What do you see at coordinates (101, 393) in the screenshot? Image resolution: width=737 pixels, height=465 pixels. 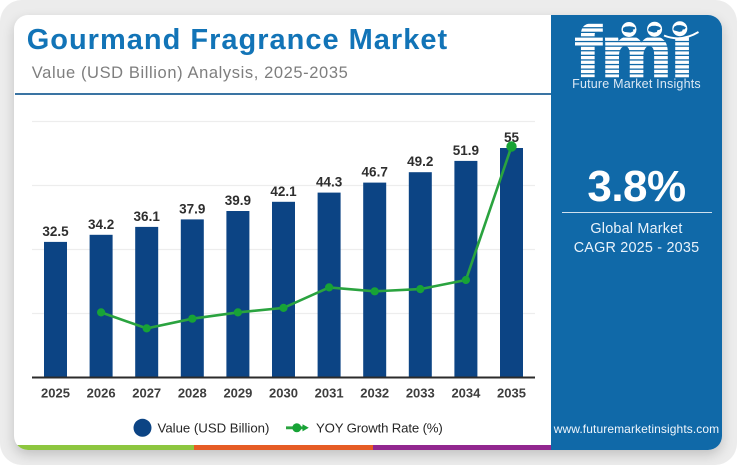 I see `svg-text: 2026` at bounding box center [101, 393].